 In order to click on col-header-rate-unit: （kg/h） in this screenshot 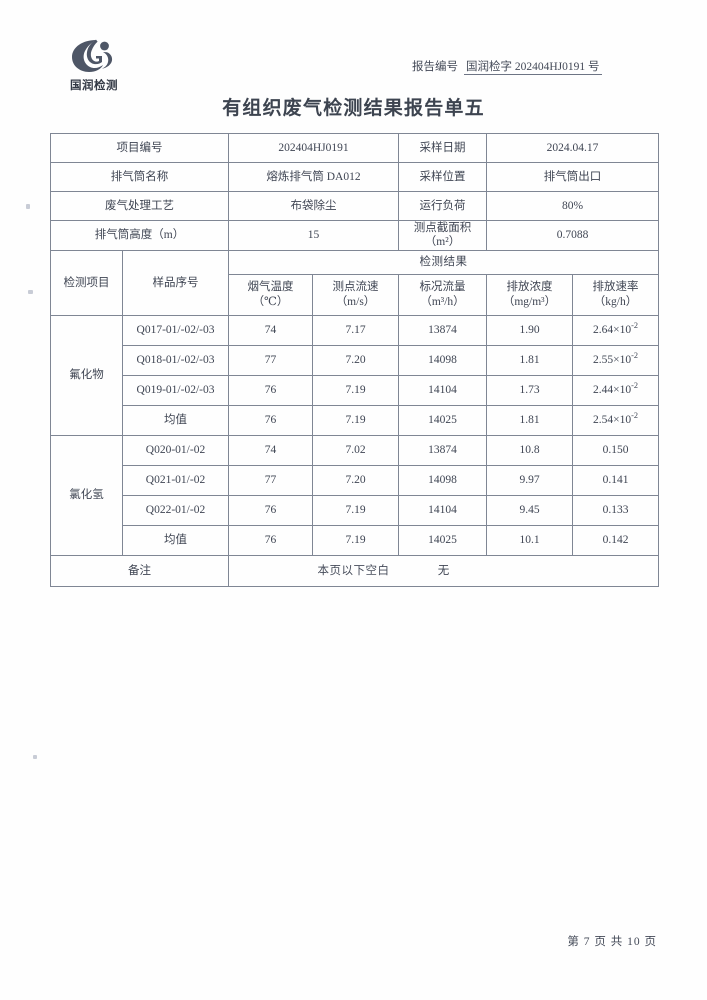, I will do `click(615, 301)`.